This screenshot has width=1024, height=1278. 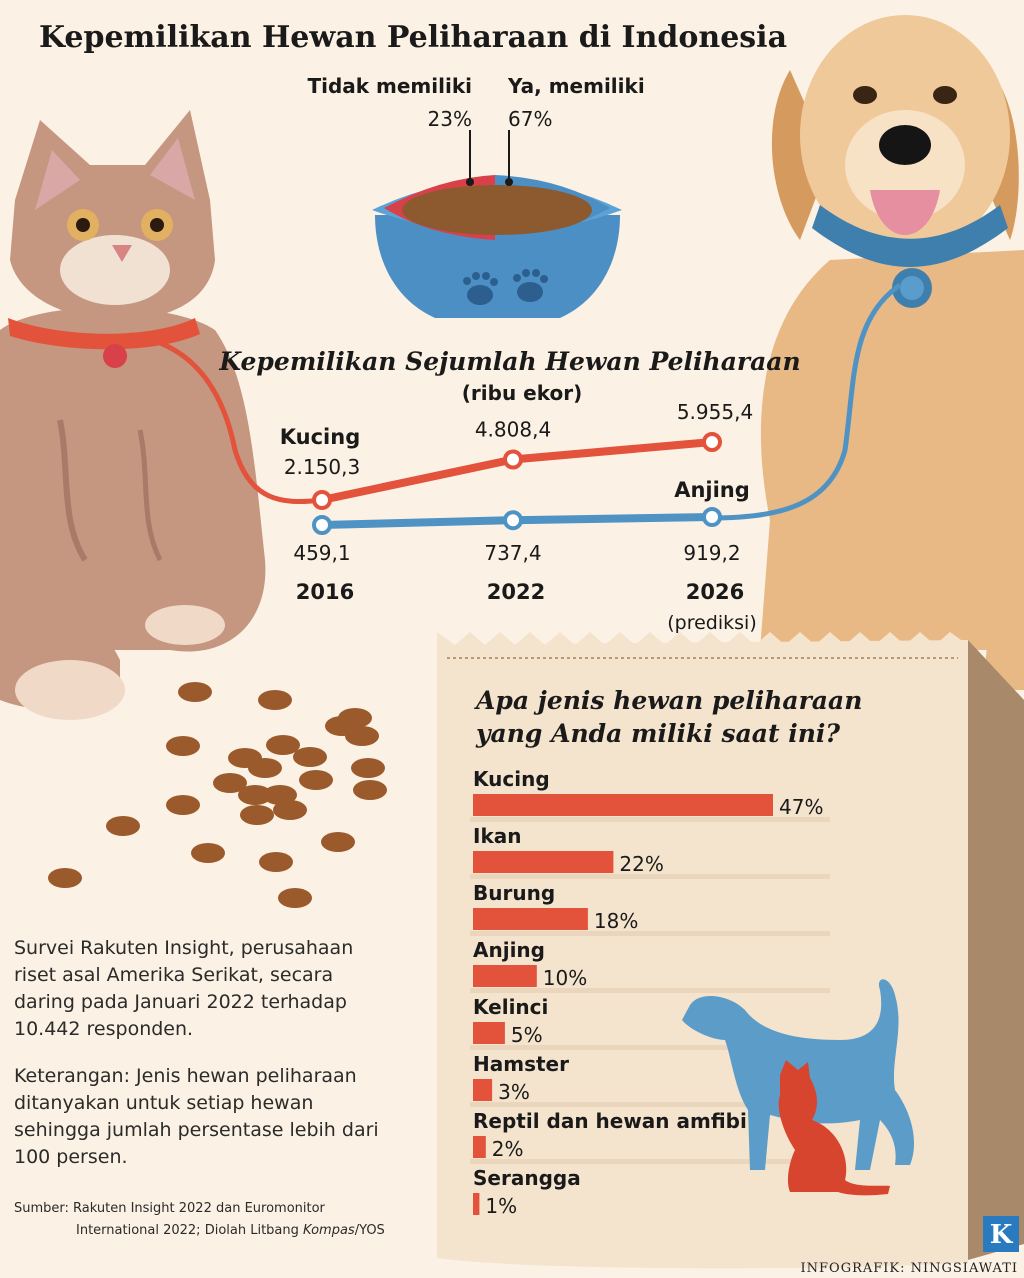 I want to click on kompas-logo: K, so click(x=1001, y=1234).